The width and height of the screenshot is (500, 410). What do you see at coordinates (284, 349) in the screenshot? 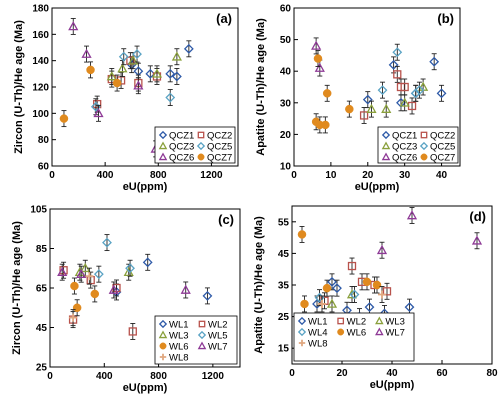
I see `y-tick-label: 15` at bounding box center [284, 349].